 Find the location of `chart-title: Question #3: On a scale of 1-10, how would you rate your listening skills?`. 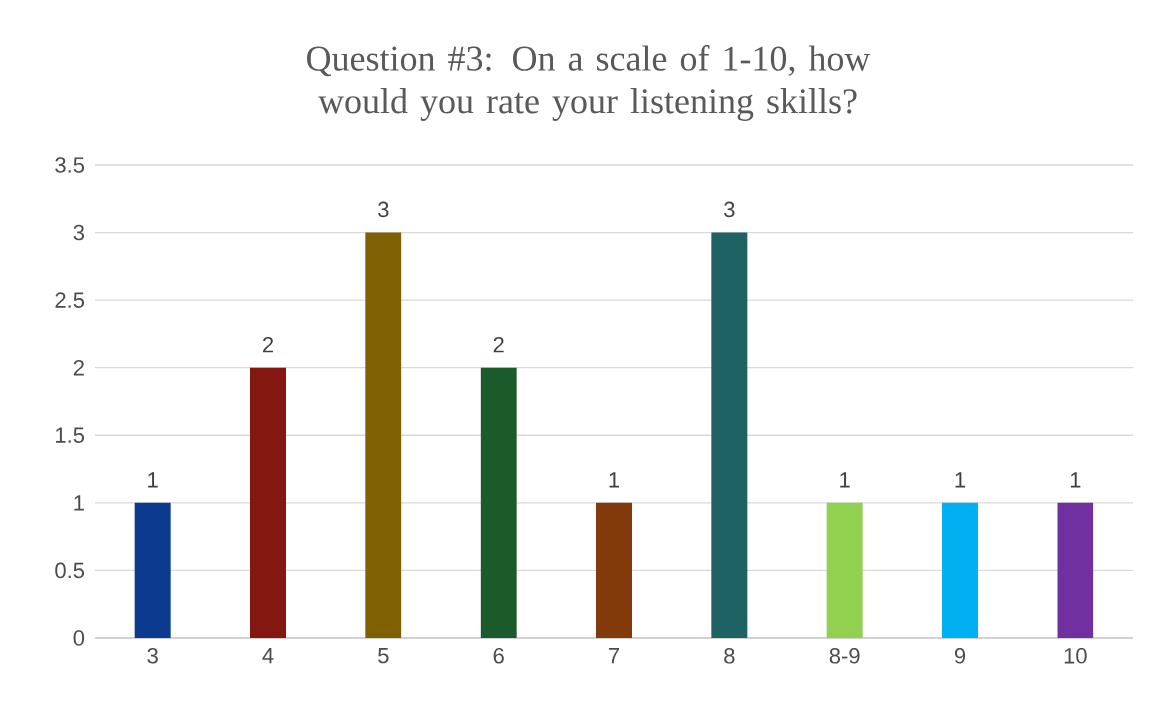

chart-title: Question #3: On a scale of 1-10, how would you rate your listening skills? is located at coordinates (589, 83).